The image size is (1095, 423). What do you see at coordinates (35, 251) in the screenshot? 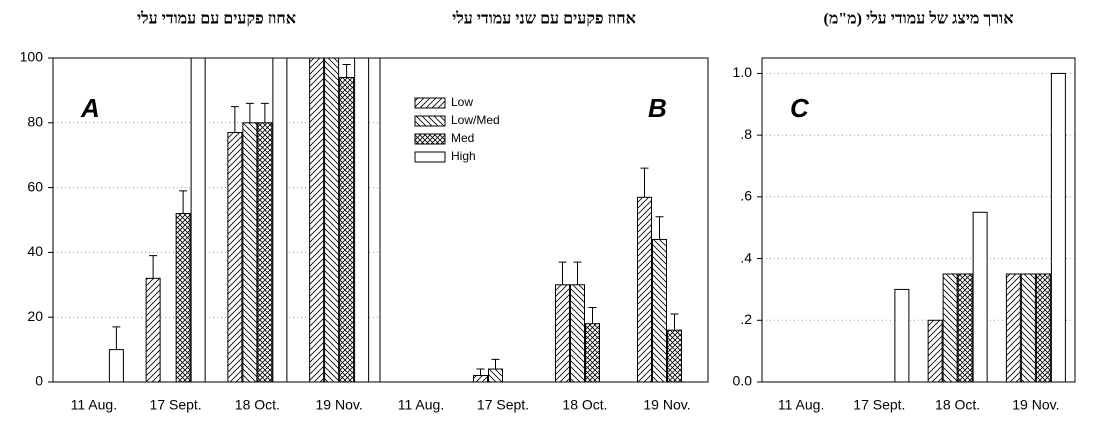
I see `y-tick-label: 40` at bounding box center [35, 251].